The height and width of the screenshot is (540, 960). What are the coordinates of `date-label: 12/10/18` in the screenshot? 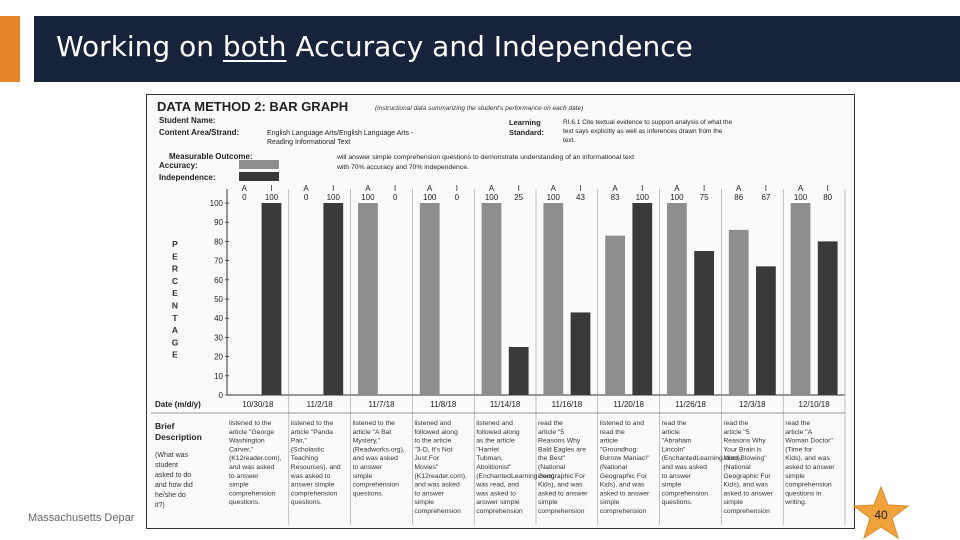 It's located at (815, 404).